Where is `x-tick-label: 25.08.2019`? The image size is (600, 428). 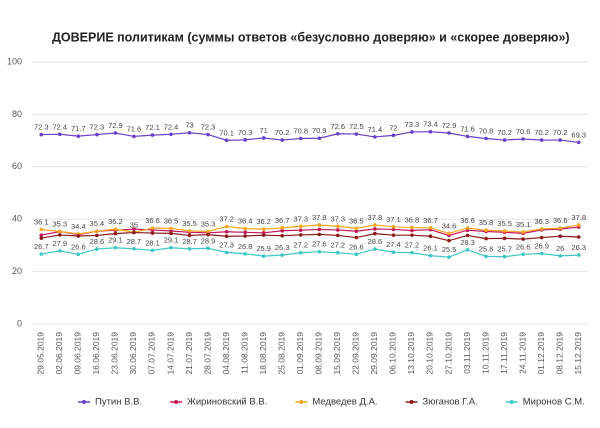 x-tick-label: 25.08.2019 is located at coordinates (281, 353).